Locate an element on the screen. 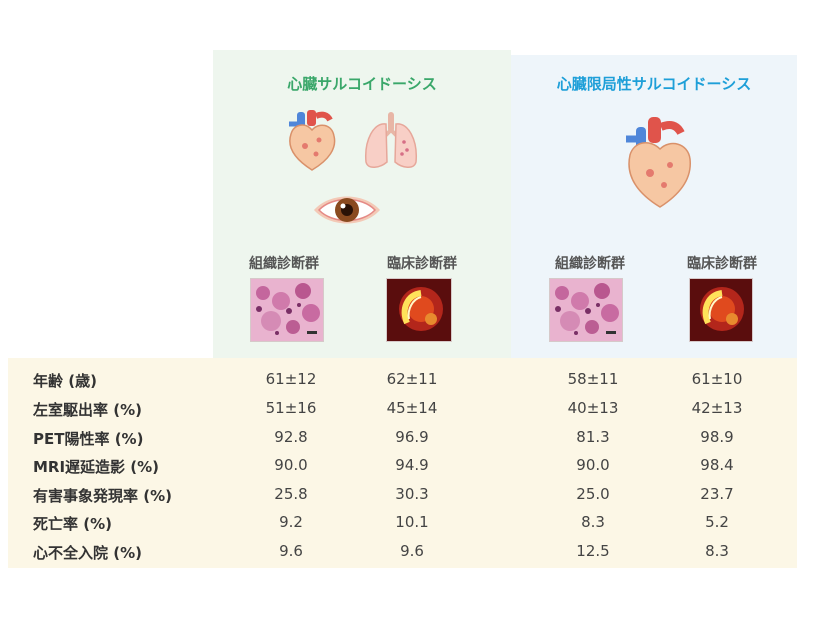 This screenshot has height=617, width=823. row-label: 左室駆出率 (%) is located at coordinates (87, 410).